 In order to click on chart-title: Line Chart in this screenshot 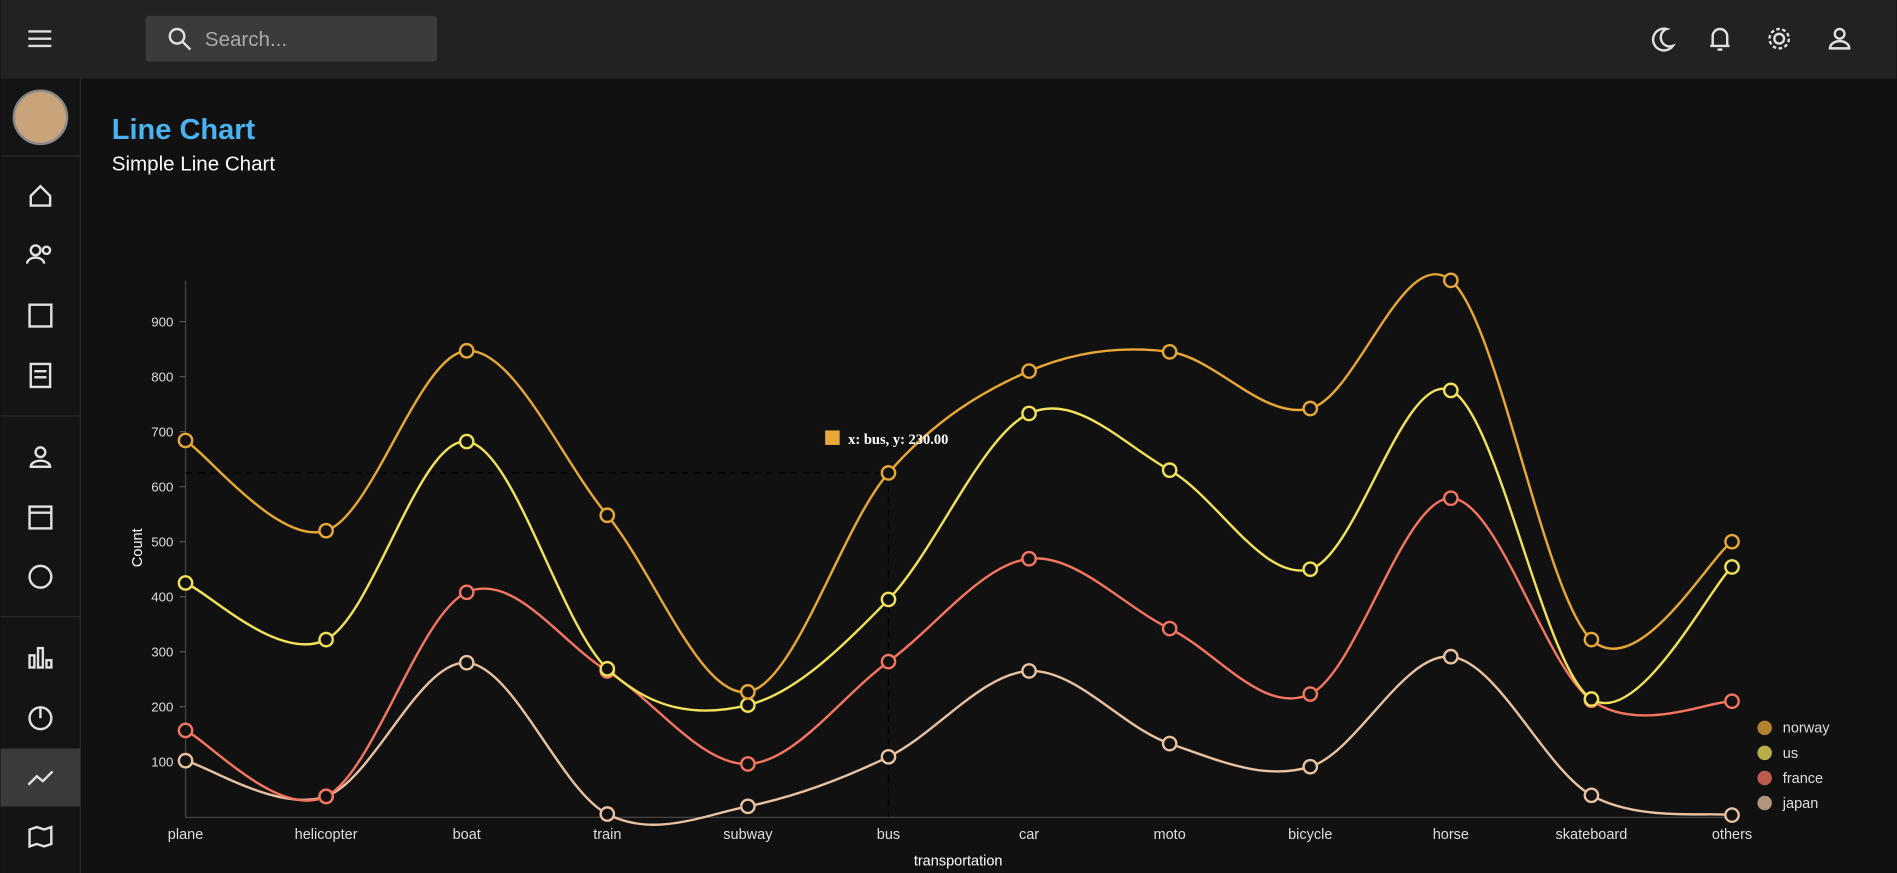, I will do `click(184, 130)`.